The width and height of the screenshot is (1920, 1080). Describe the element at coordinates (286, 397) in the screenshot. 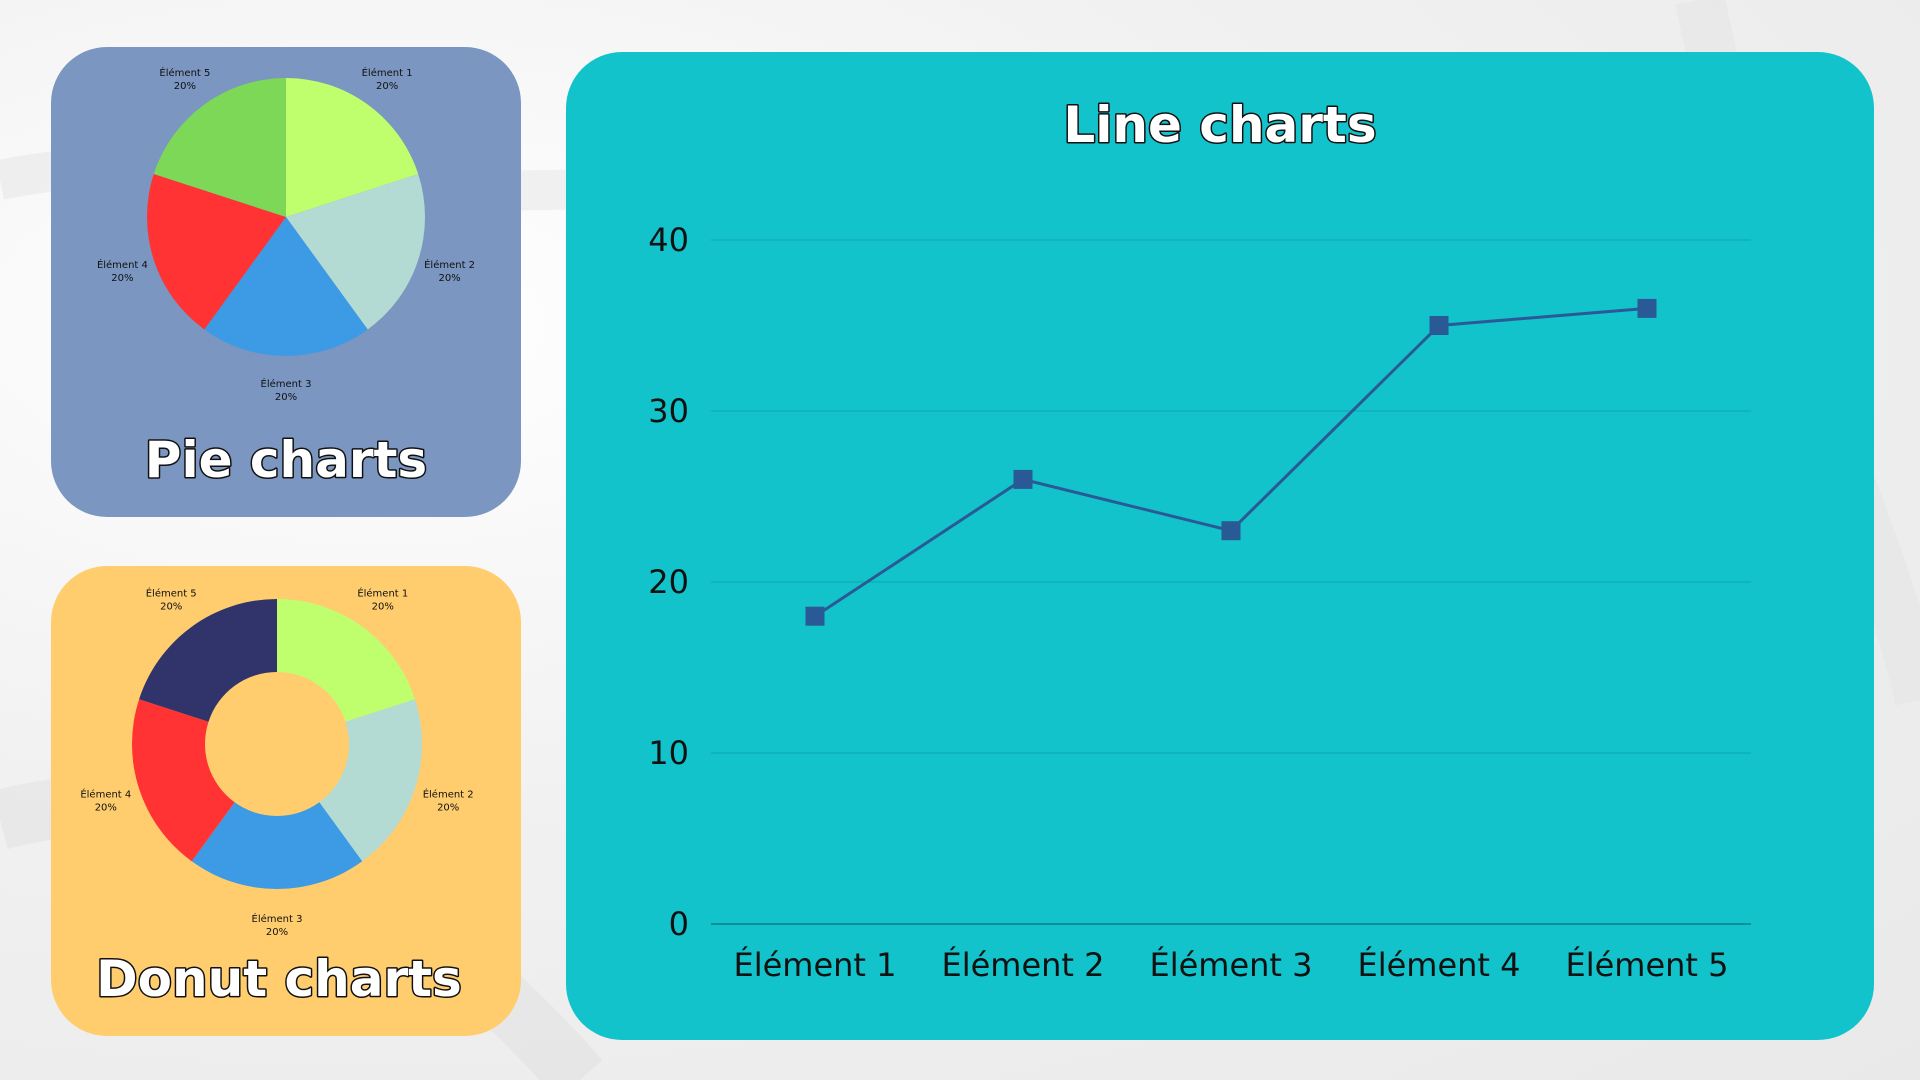

I see `pie-slice-value-3: 20%` at that location.